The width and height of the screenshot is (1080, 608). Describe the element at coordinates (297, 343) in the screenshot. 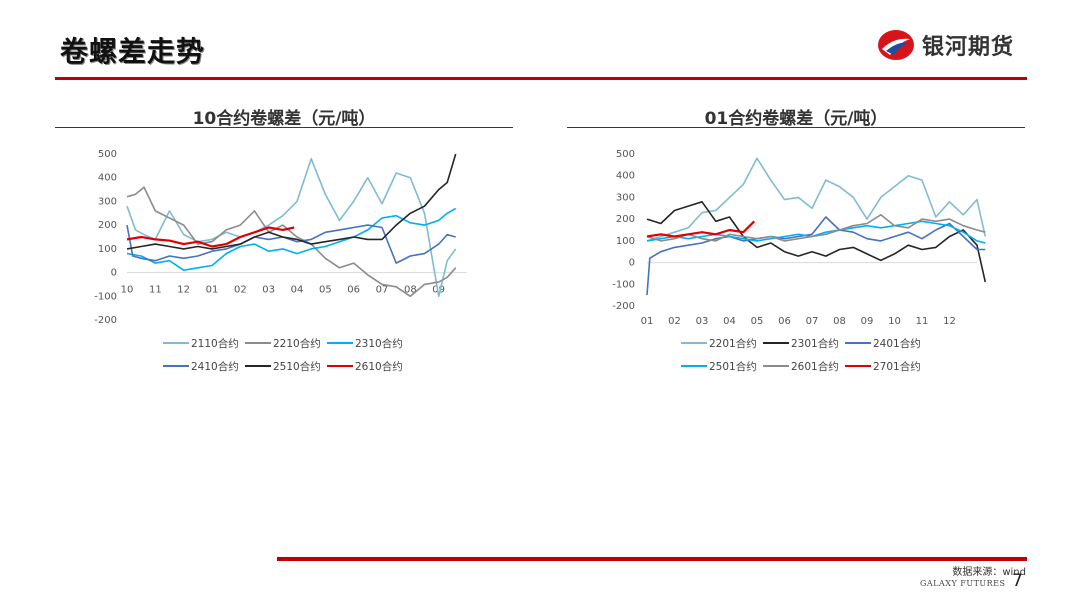

I see `legend-label: 2210合约` at that location.